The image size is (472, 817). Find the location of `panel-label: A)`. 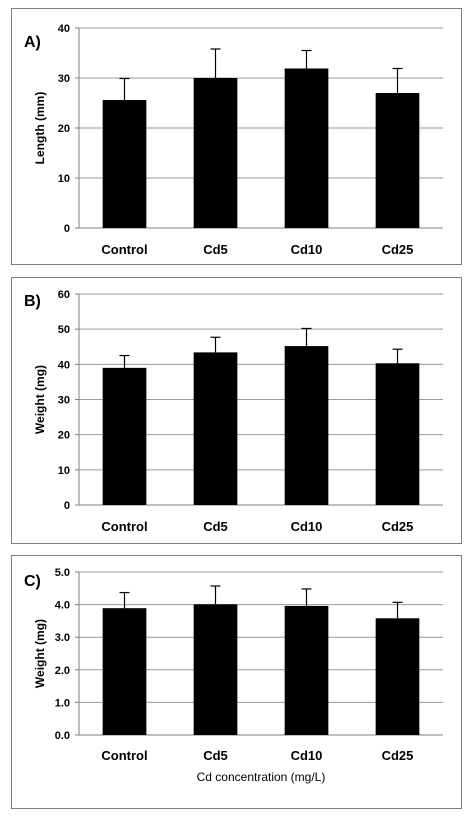

panel-label: A) is located at coordinates (32, 42).